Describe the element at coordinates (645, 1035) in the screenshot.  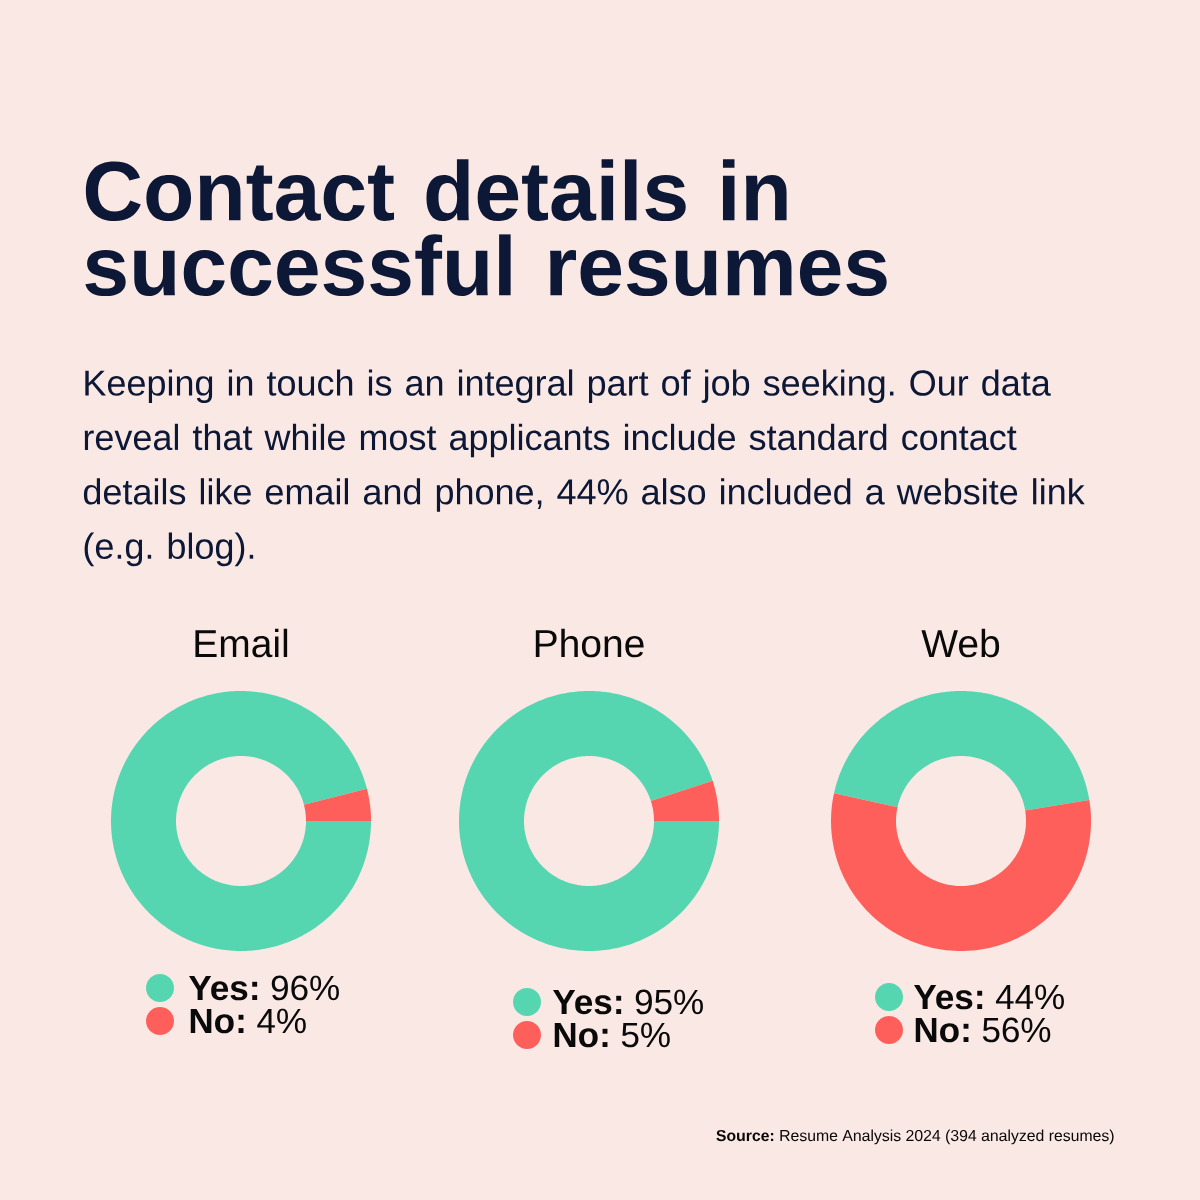
I see `data-label: 5%` at that location.